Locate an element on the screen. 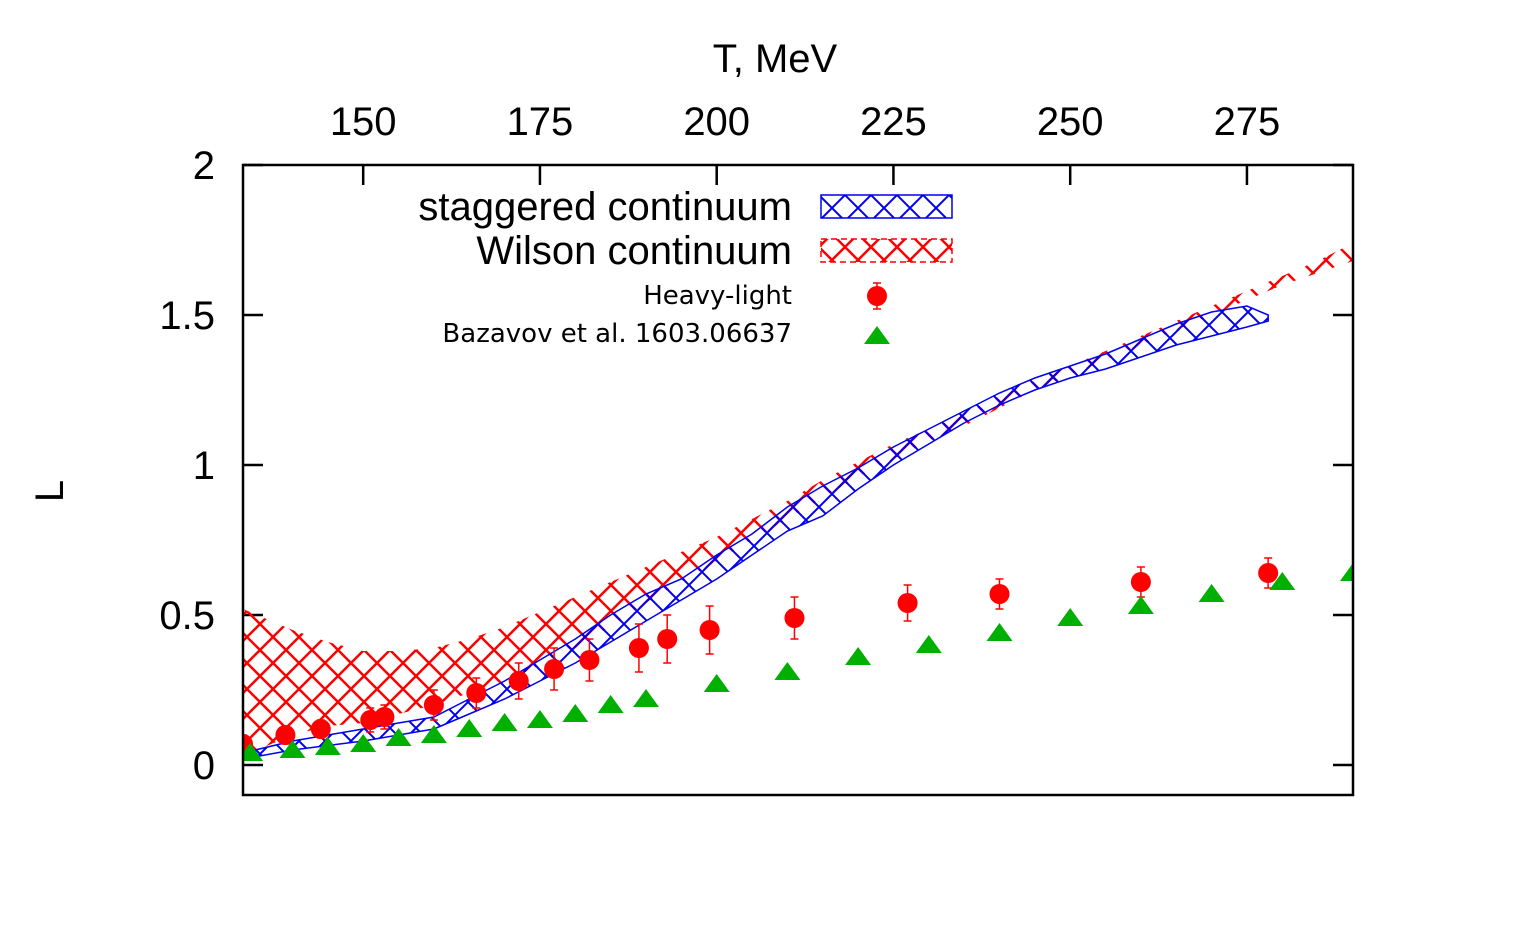 The width and height of the screenshot is (1536, 946). x-tick-label: 225 is located at coordinates (893, 122).